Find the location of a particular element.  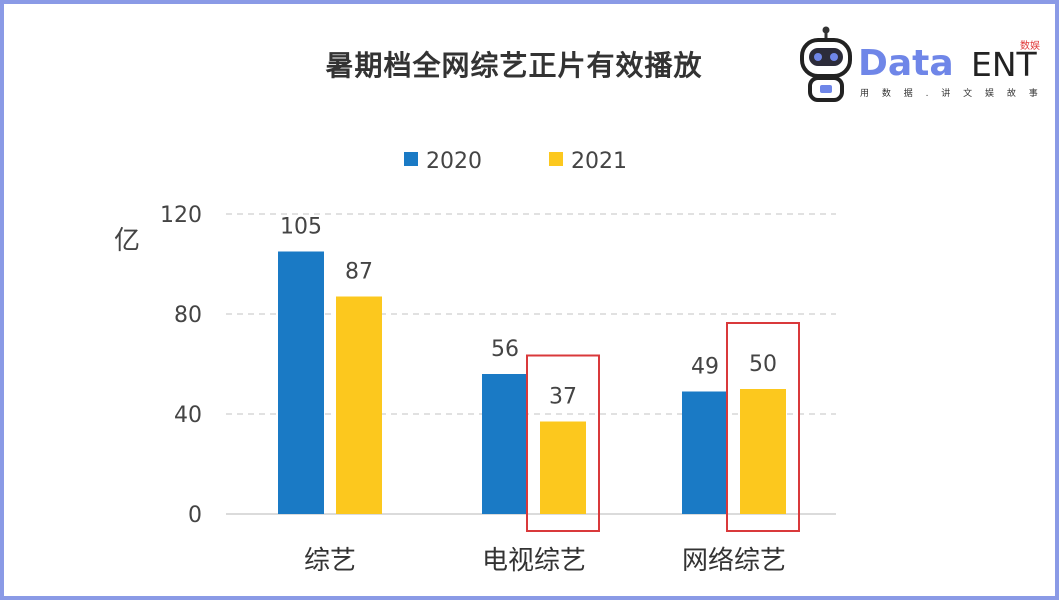

chart-title: 暑期档全网综艺正片有效播放 is located at coordinates (514, 65).